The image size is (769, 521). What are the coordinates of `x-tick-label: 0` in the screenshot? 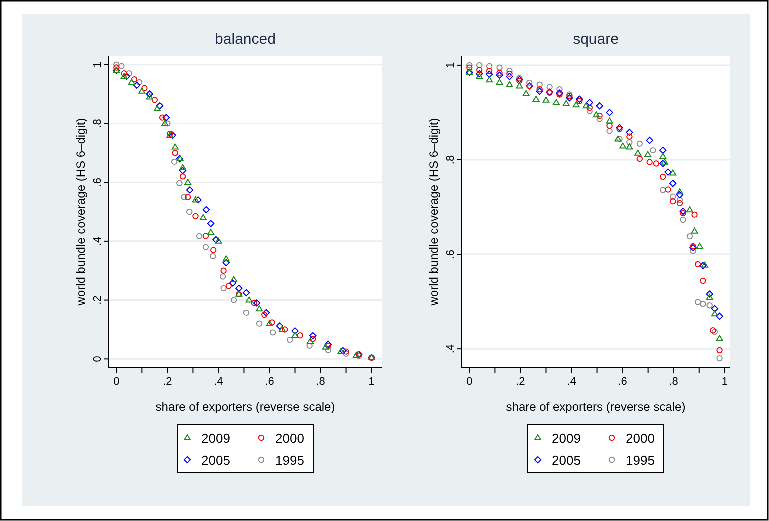 It's located at (469, 382).